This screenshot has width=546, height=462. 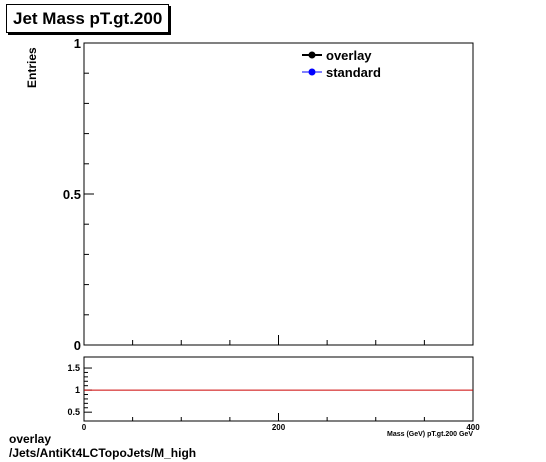 What do you see at coordinates (72, 194) in the screenshot?
I see `y-tick-label: 0.5` at bounding box center [72, 194].